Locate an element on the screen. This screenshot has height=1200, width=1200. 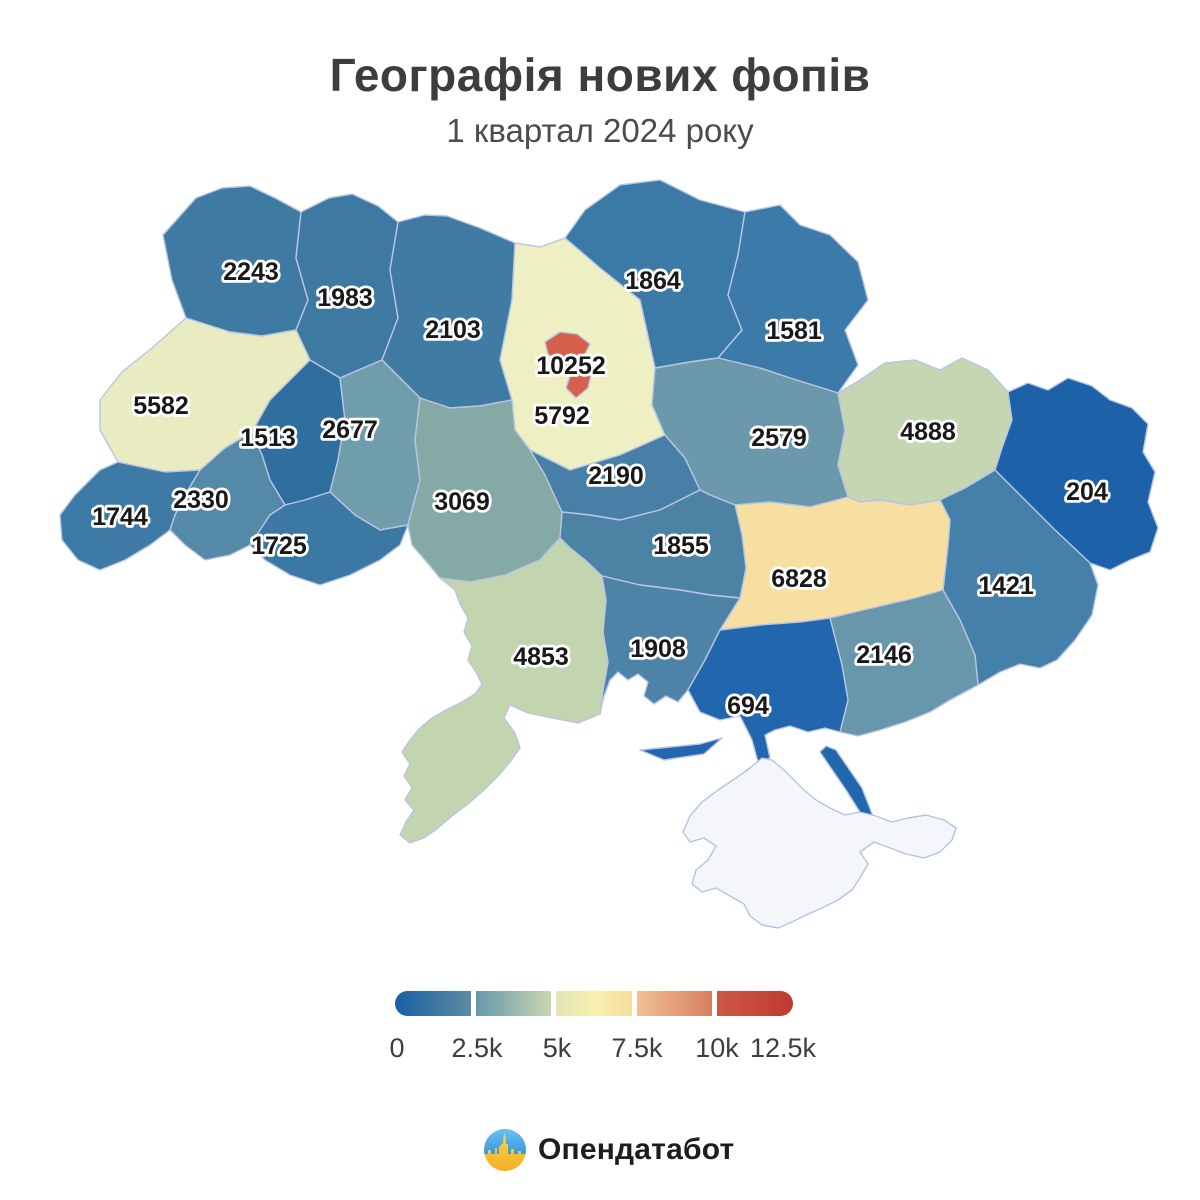
region-value-label-odesa: 4853 is located at coordinates (541, 657).